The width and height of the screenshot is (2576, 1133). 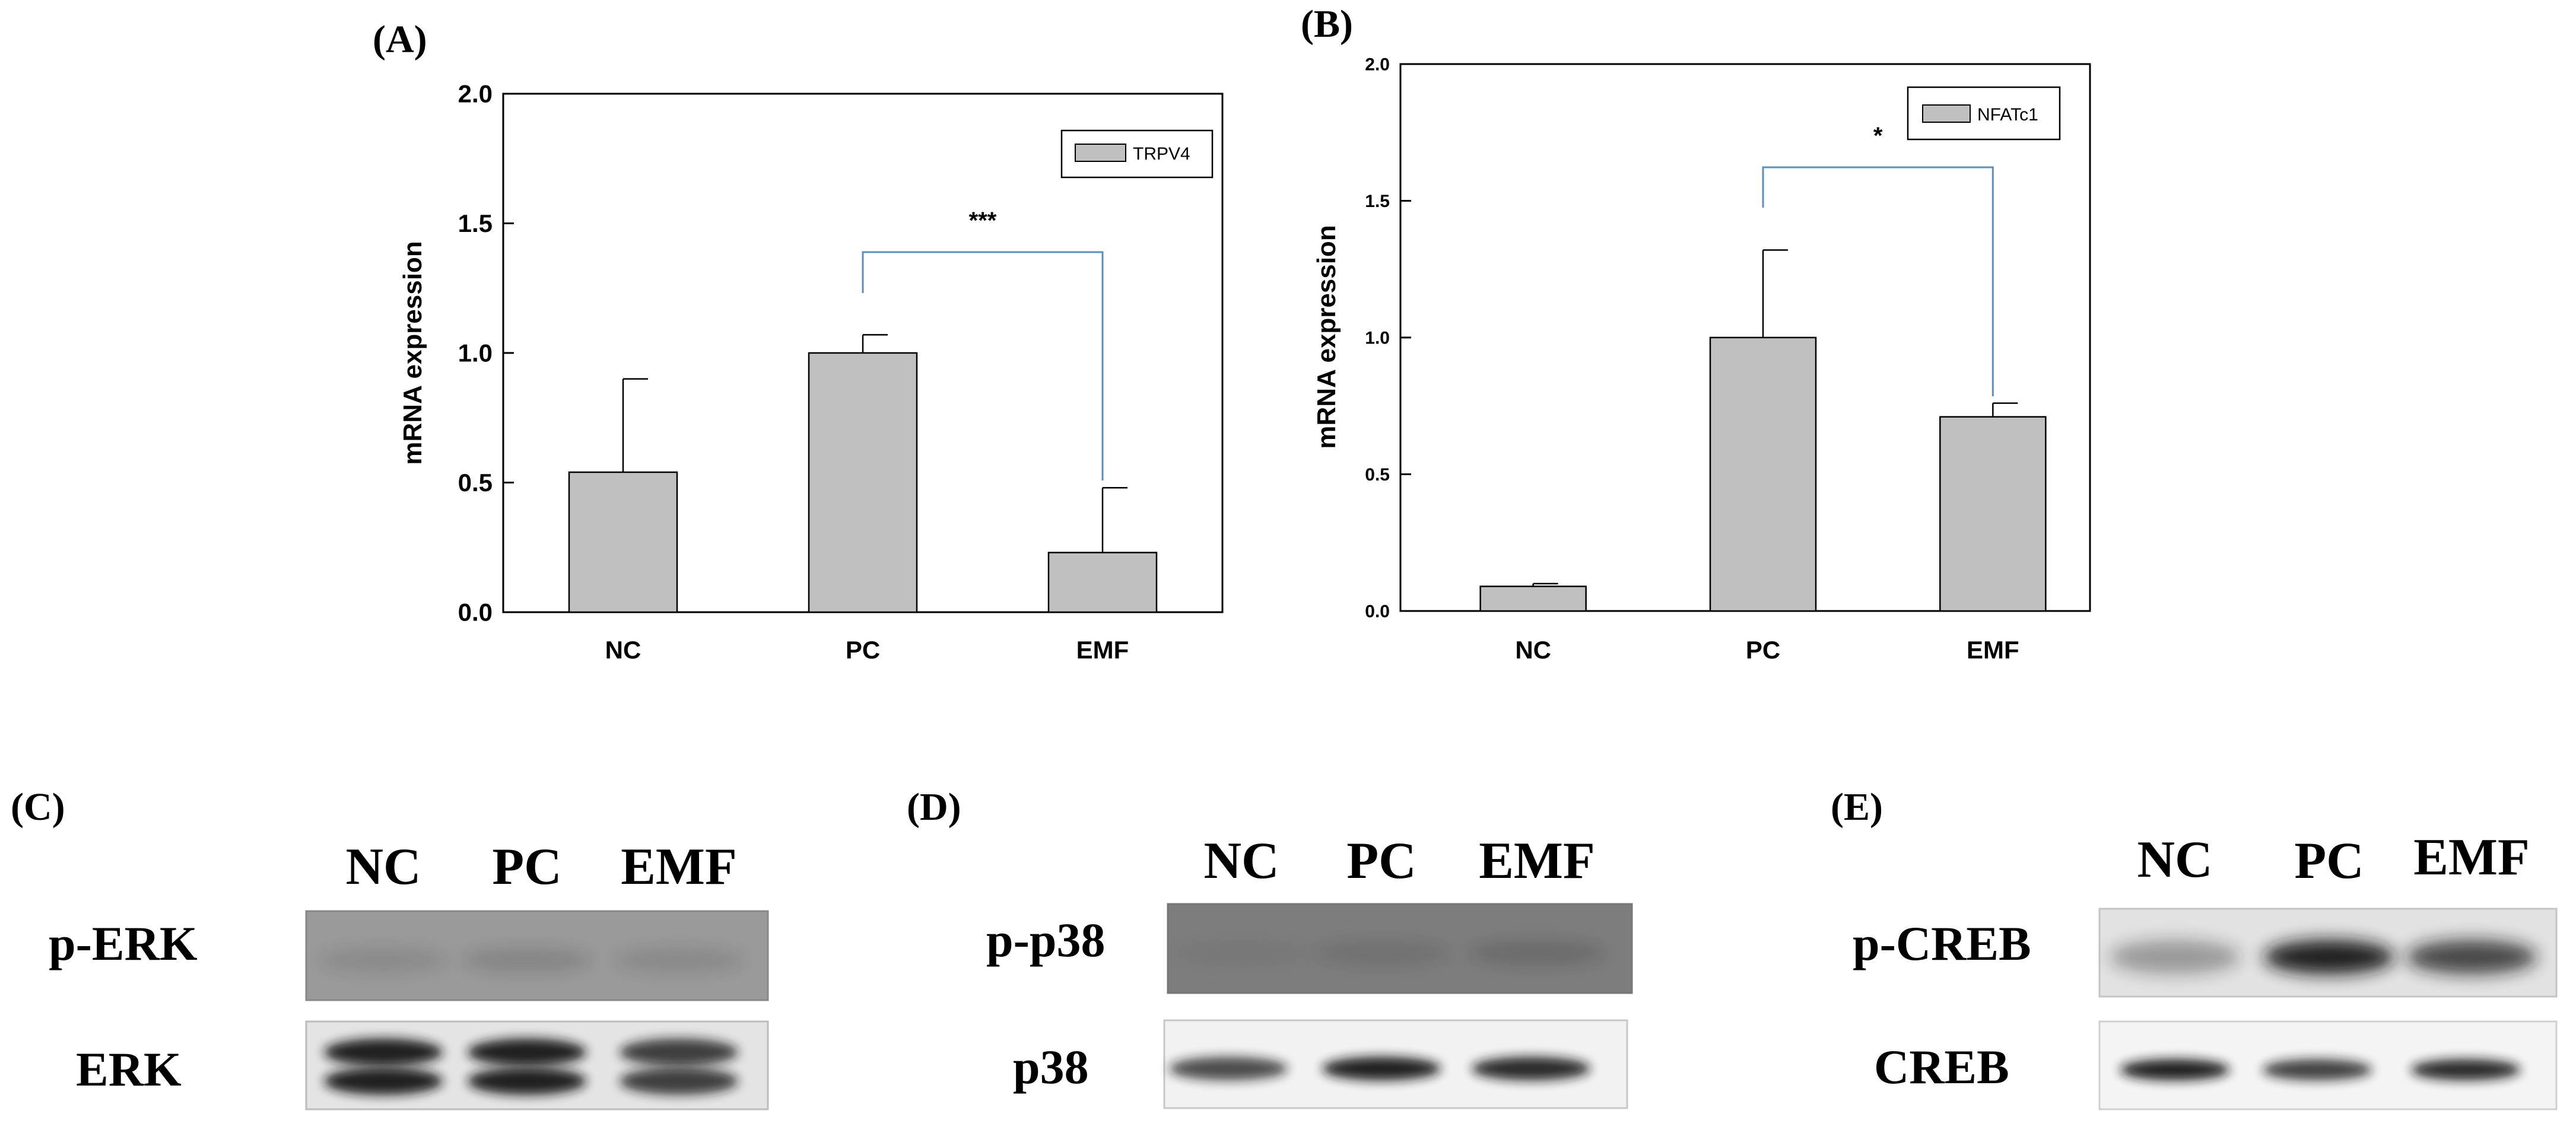 I want to click on legend-swatch-a, so click(x=1100, y=153).